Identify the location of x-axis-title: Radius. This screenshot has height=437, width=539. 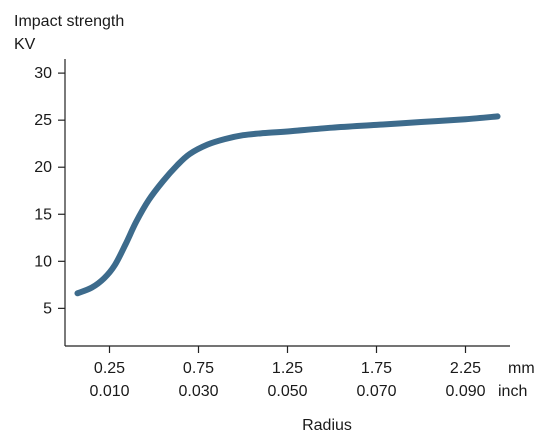
(327, 424).